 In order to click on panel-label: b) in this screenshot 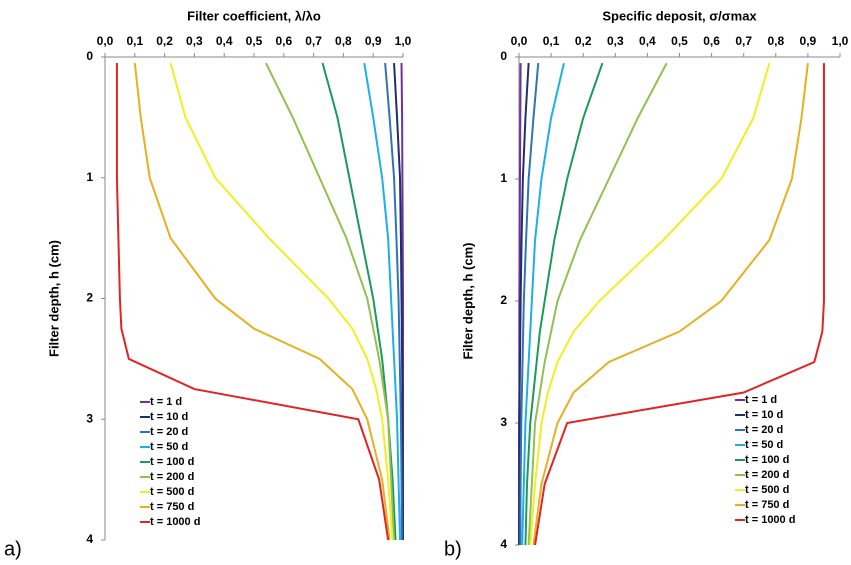, I will do `click(453, 549)`.